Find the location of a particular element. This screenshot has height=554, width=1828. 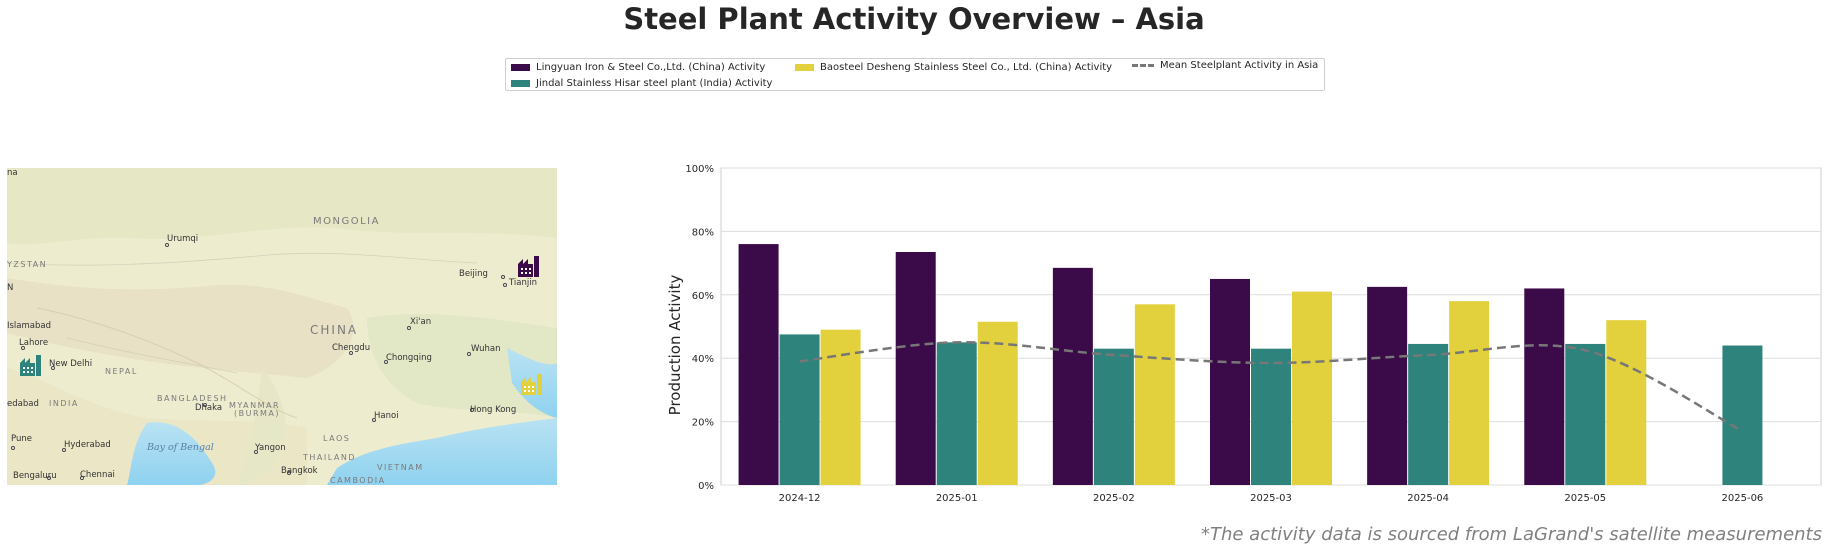

x-tick-label: 2025-02 is located at coordinates (1114, 498).